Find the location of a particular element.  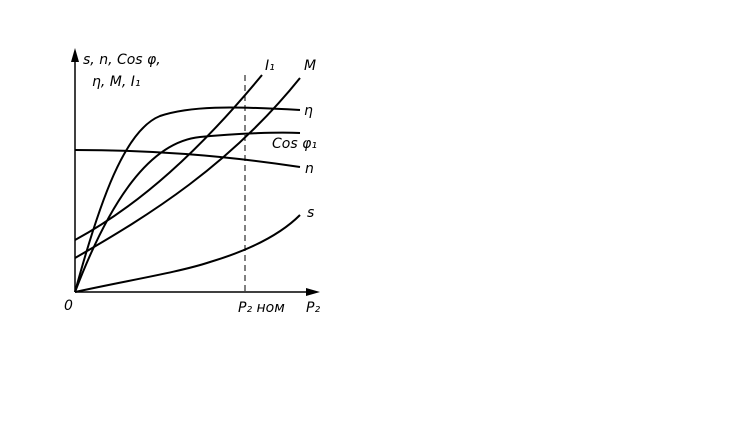

i1-curve is located at coordinates (168, 157).